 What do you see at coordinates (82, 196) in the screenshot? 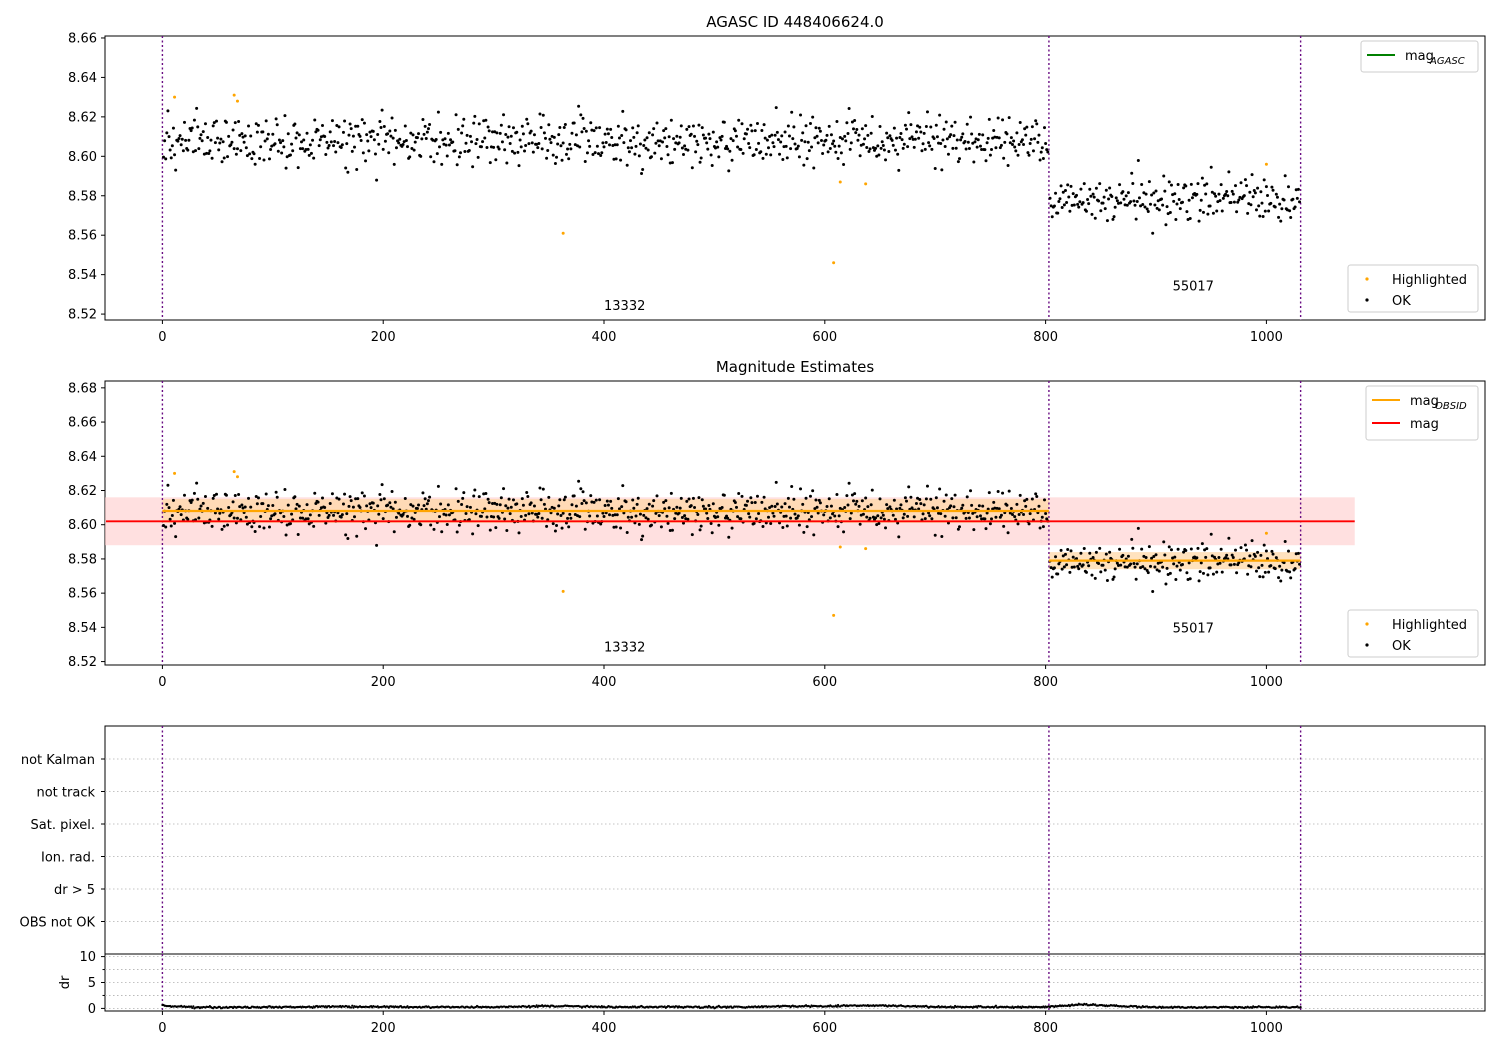
I see `y-tick-label: 8.58` at bounding box center [82, 196].